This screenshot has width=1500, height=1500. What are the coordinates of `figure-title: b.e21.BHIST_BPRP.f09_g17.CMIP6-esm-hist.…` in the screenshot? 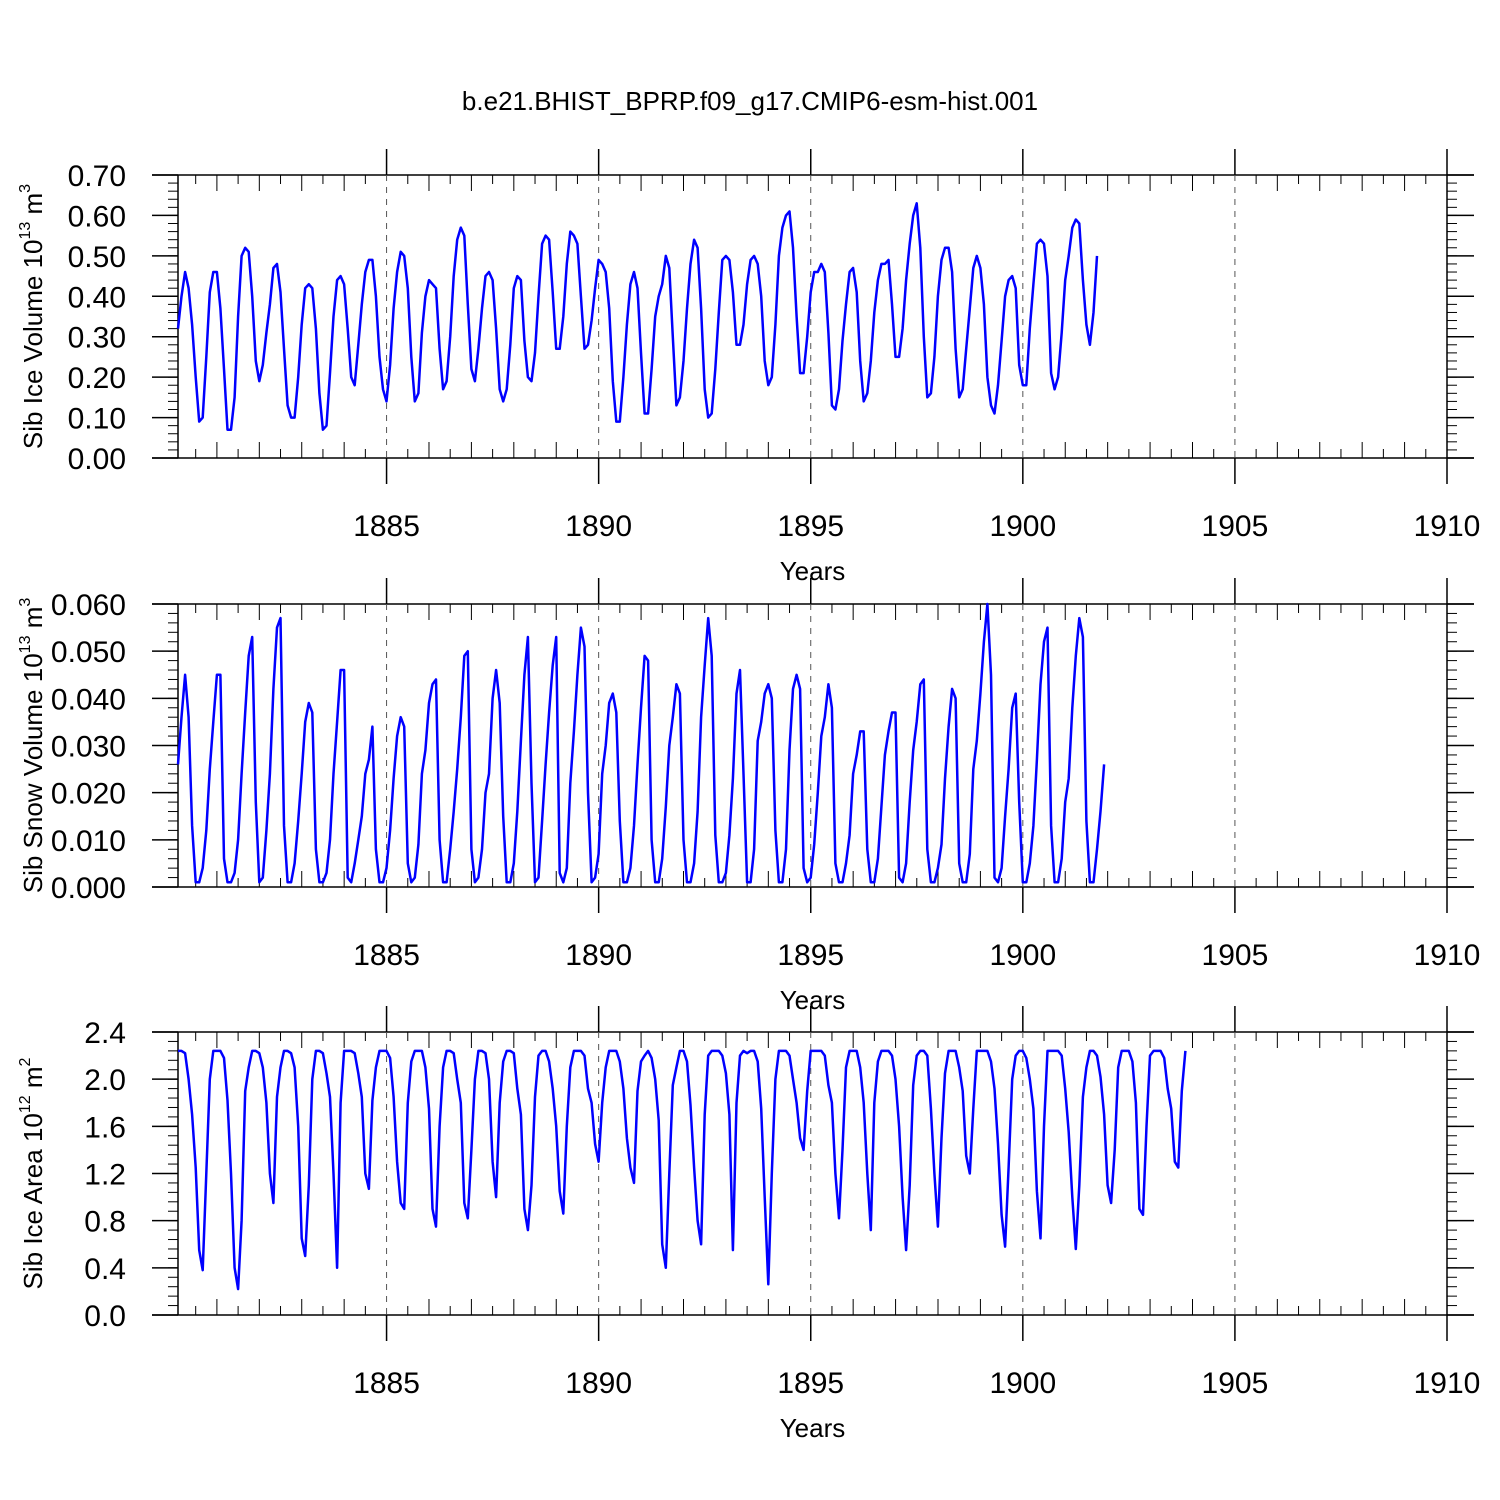 It's located at (750, 101).